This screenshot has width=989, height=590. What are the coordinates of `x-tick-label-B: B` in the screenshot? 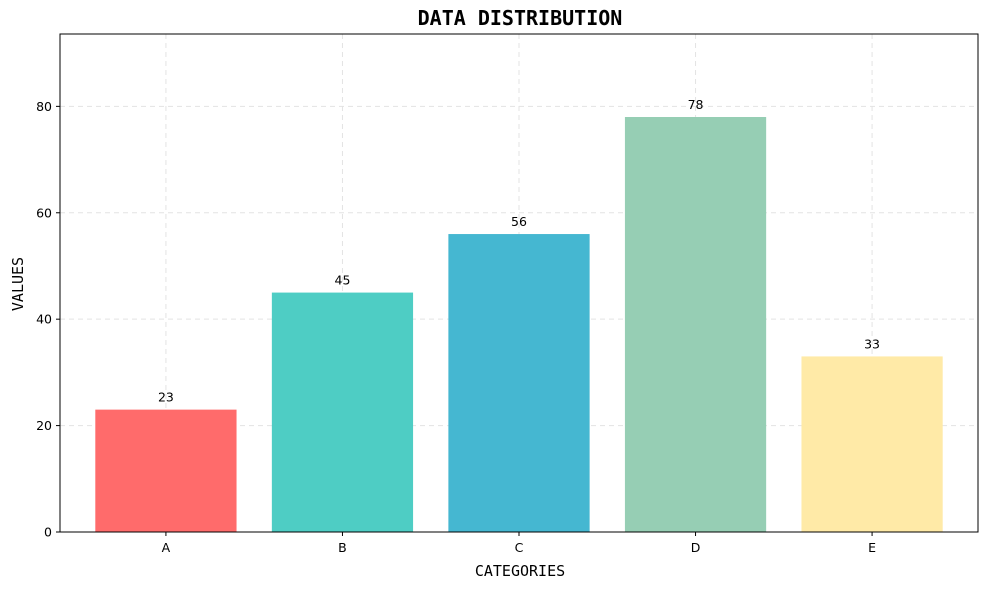 It's located at (342, 547).